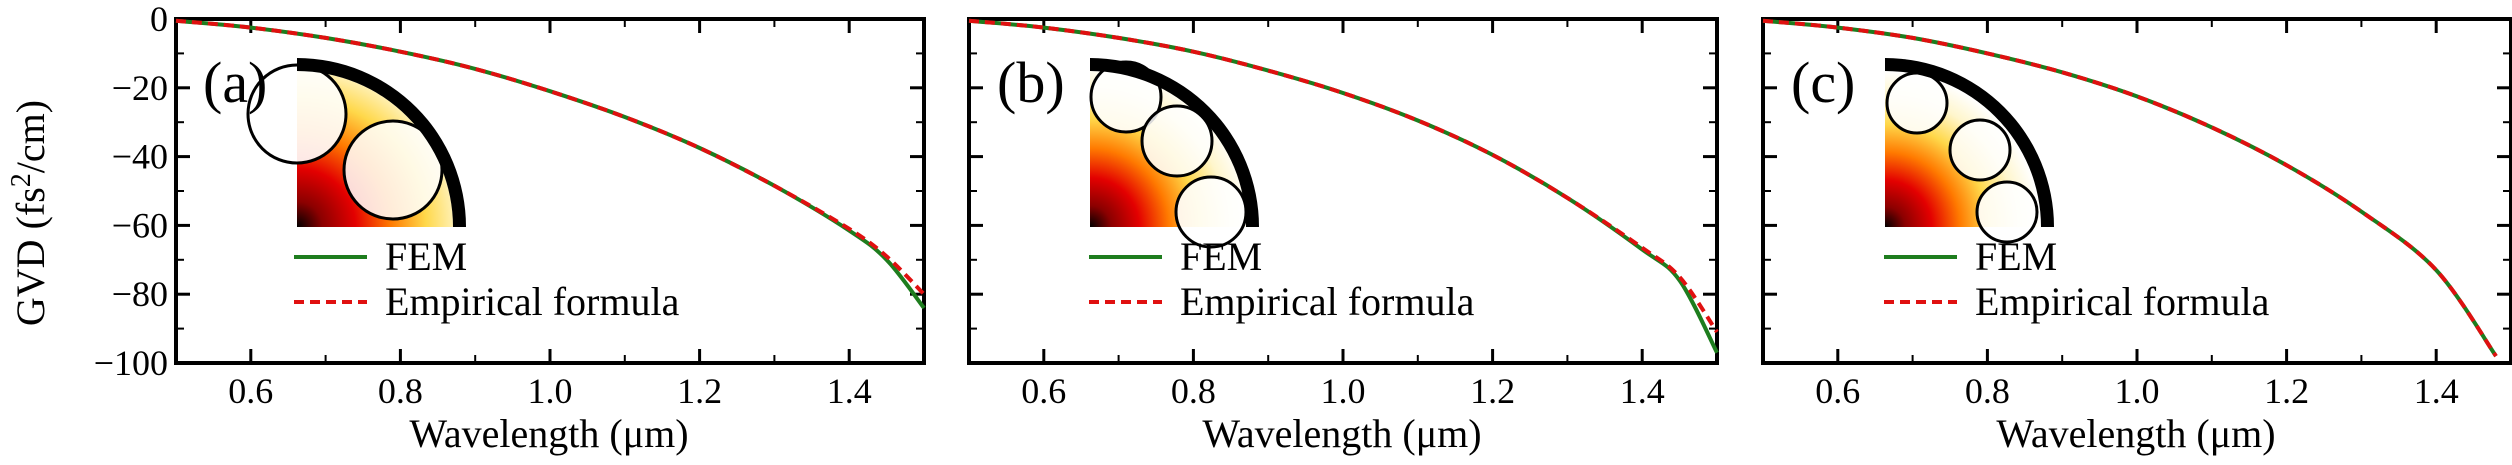  Describe the element at coordinates (140, 88) in the screenshot. I see `y-tick-label: −20` at that location.